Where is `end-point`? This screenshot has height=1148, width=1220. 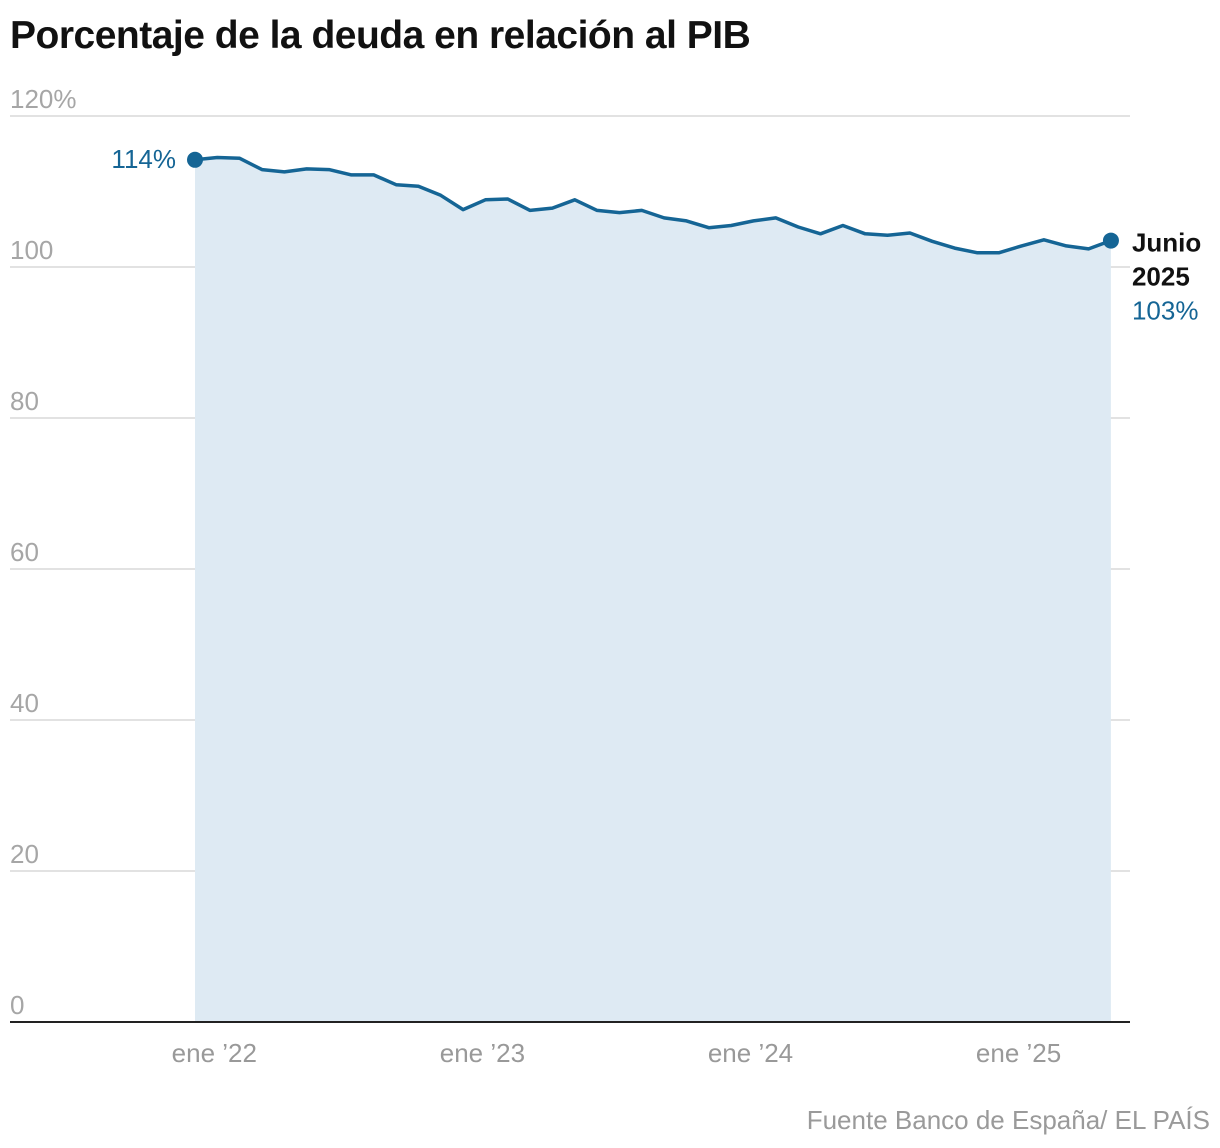
end-point is located at coordinates (1110, 240).